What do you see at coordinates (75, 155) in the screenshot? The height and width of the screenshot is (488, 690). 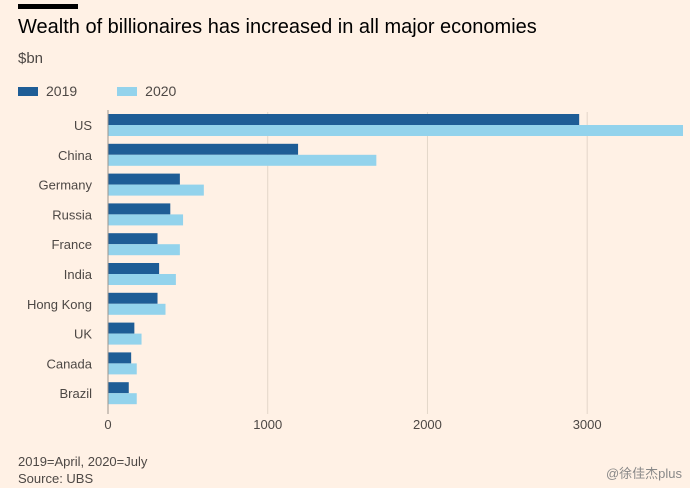 I see `y-tick-label: China` at bounding box center [75, 155].